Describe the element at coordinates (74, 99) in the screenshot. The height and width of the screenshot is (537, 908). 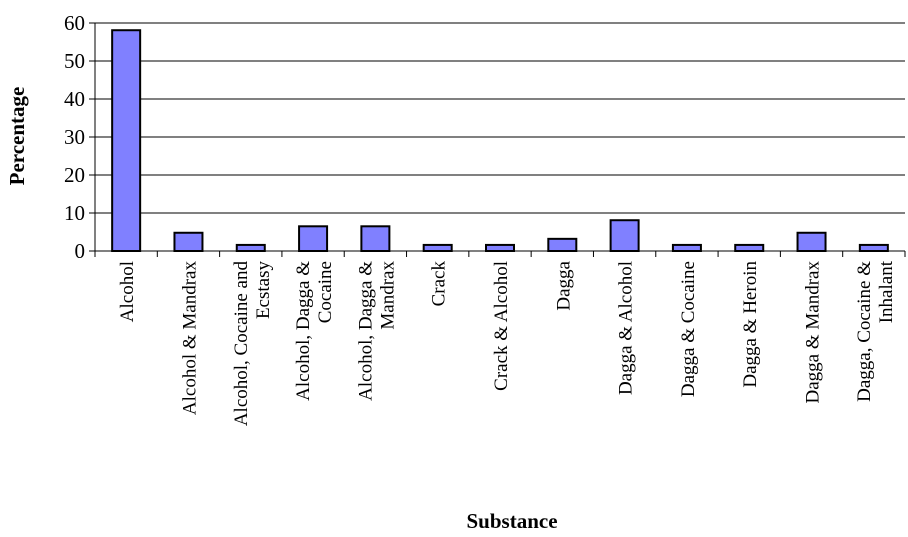
I see `y-tick-label: 40` at that location.